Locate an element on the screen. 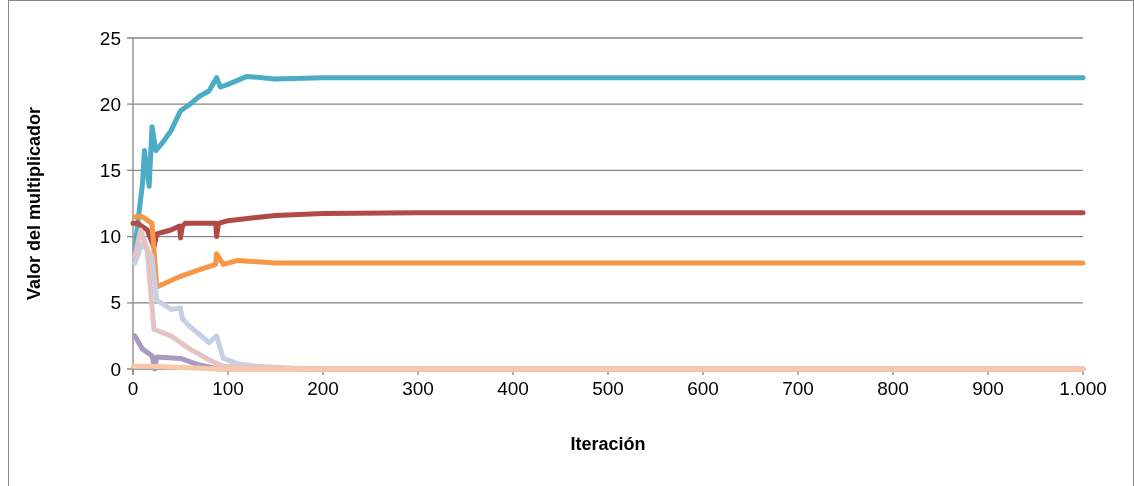 Image resolution: width=1134 pixels, height=486 pixels. y-tick-label: 0 is located at coordinates (115, 369).